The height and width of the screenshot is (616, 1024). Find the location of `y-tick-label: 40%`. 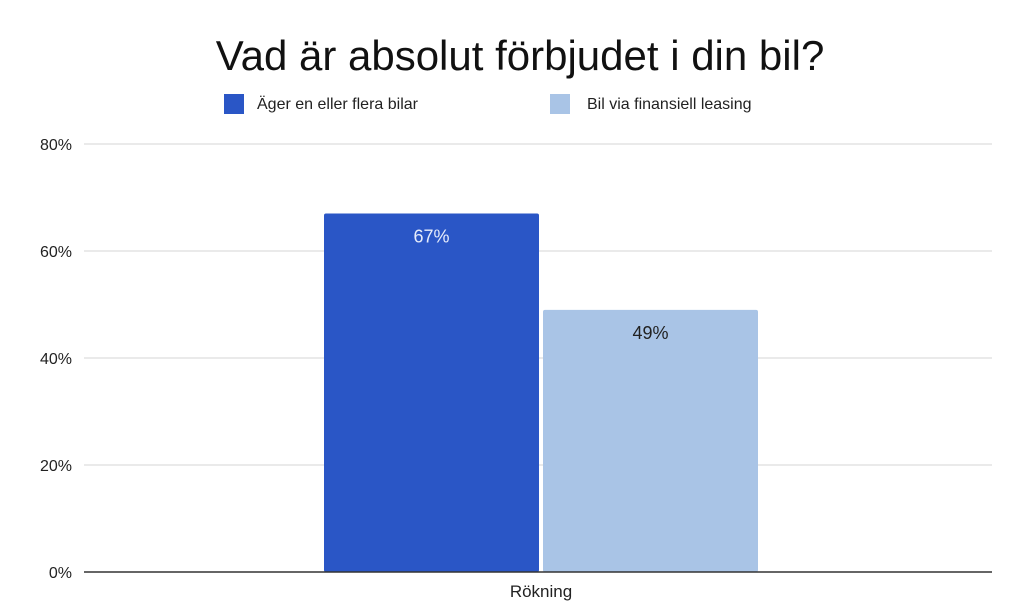

y-tick-label: 40% is located at coordinates (56, 359).